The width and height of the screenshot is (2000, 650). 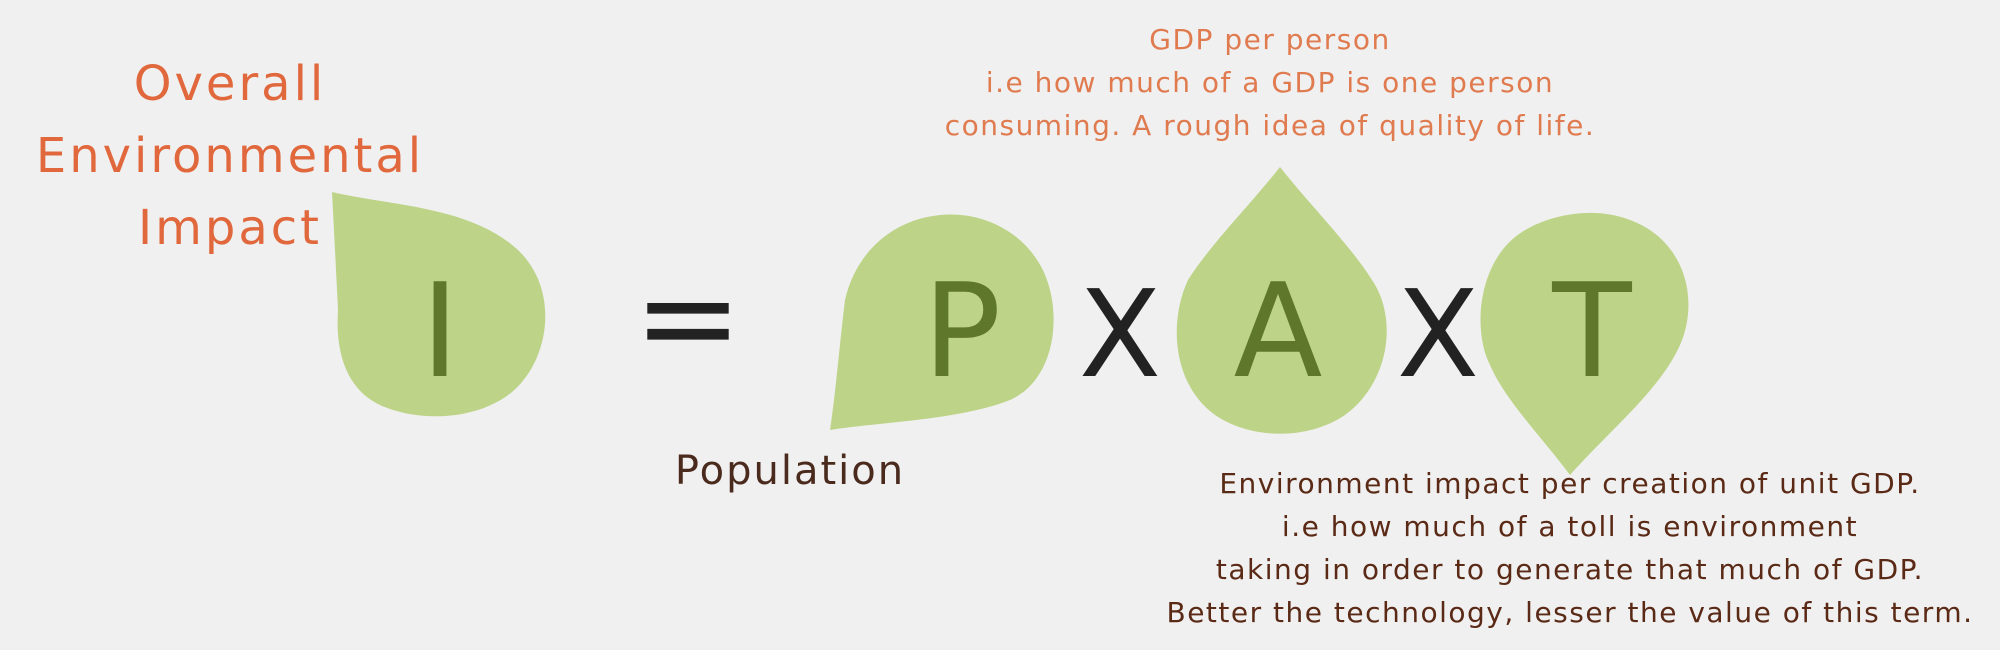 What do you see at coordinates (1438, 335) in the screenshot?
I see `multiply-sign-2: X` at bounding box center [1438, 335].